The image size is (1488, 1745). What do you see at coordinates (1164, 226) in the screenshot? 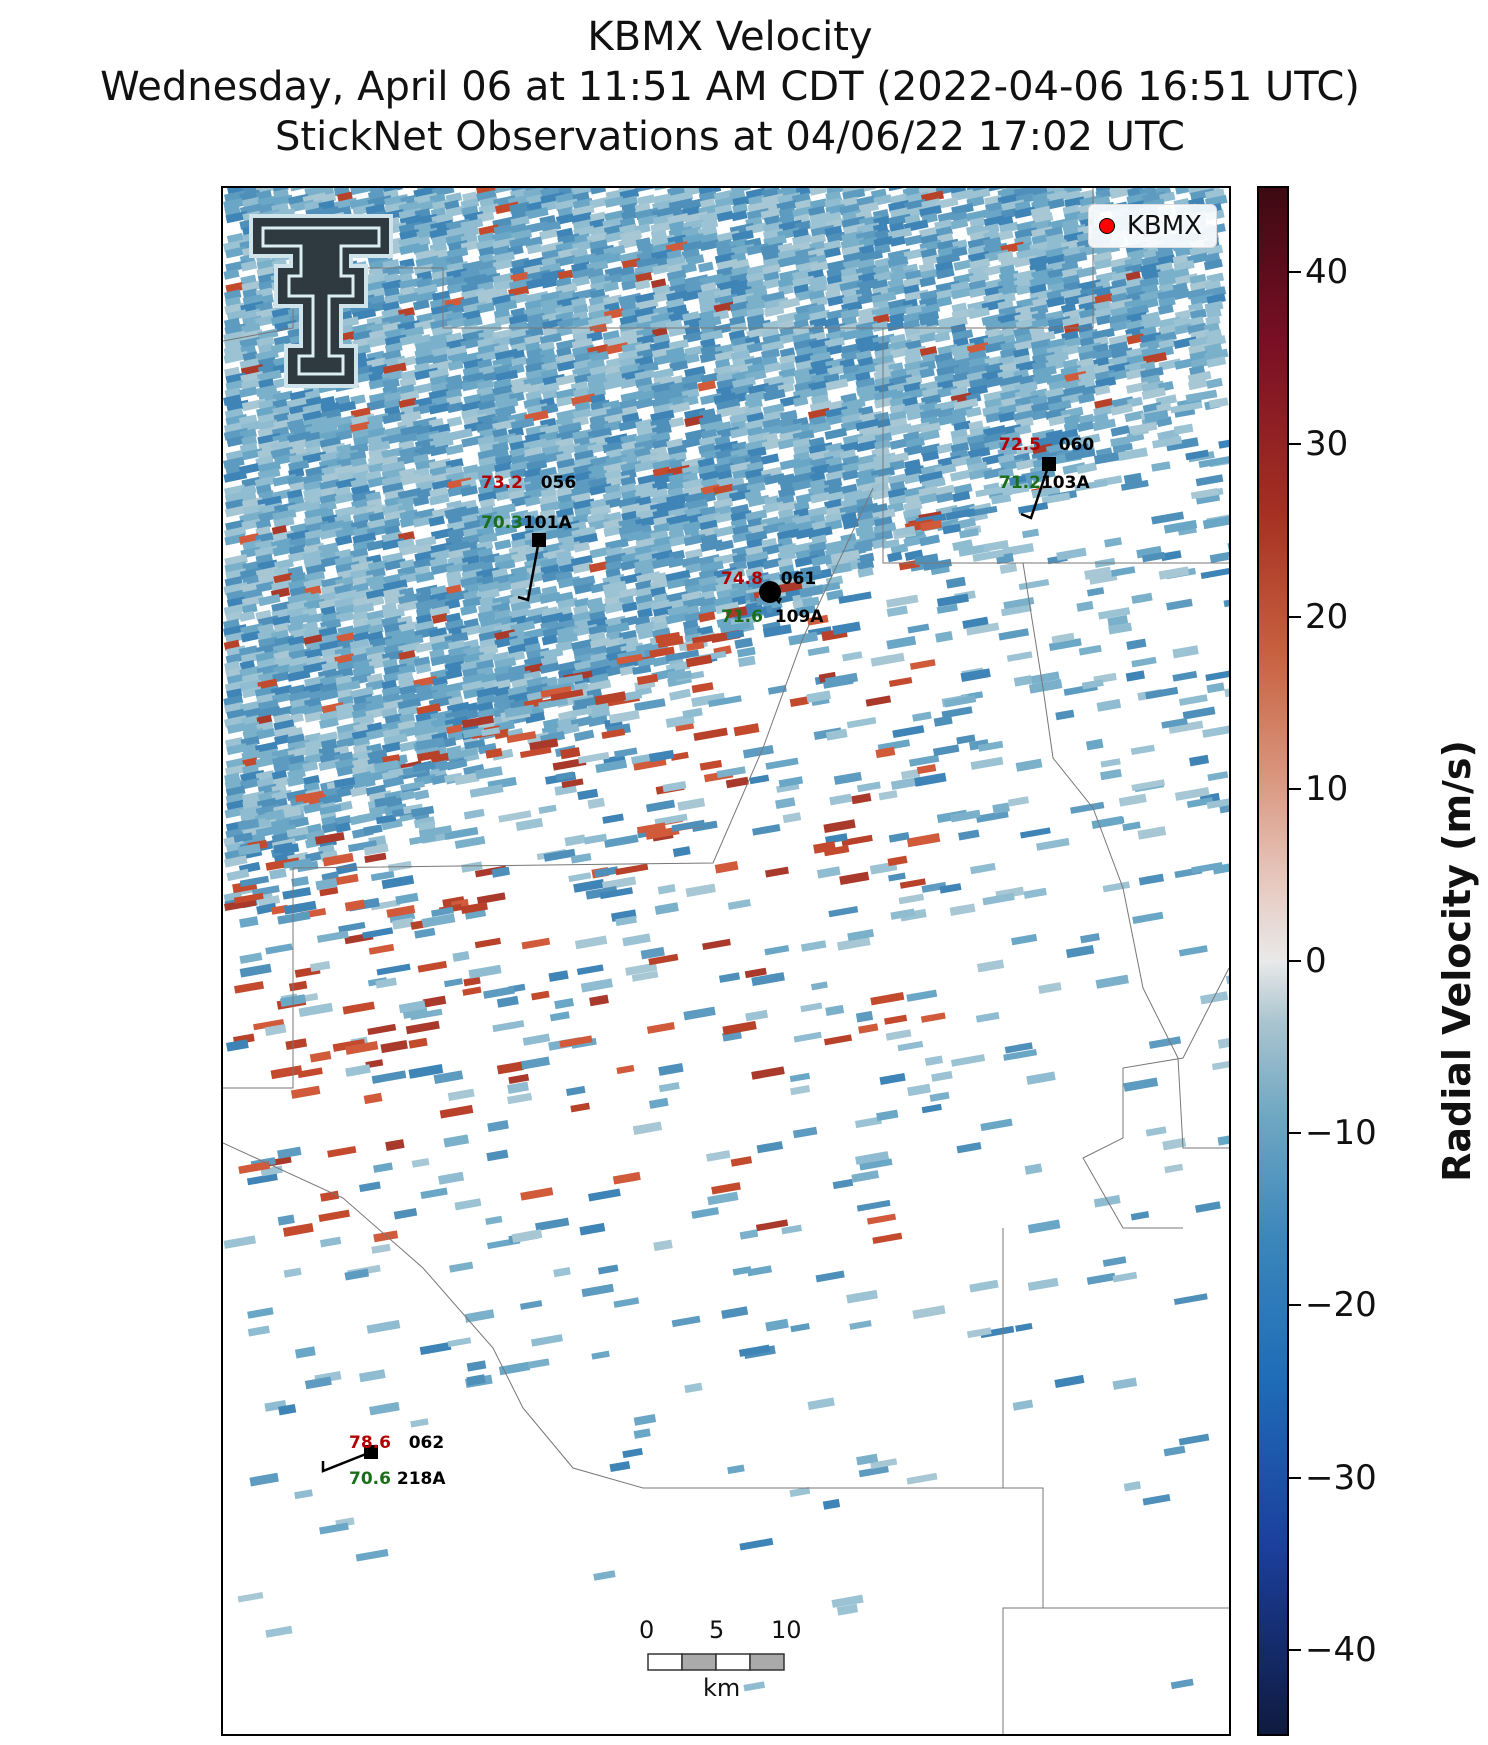
I see `legend-label: KBMX` at bounding box center [1164, 226].